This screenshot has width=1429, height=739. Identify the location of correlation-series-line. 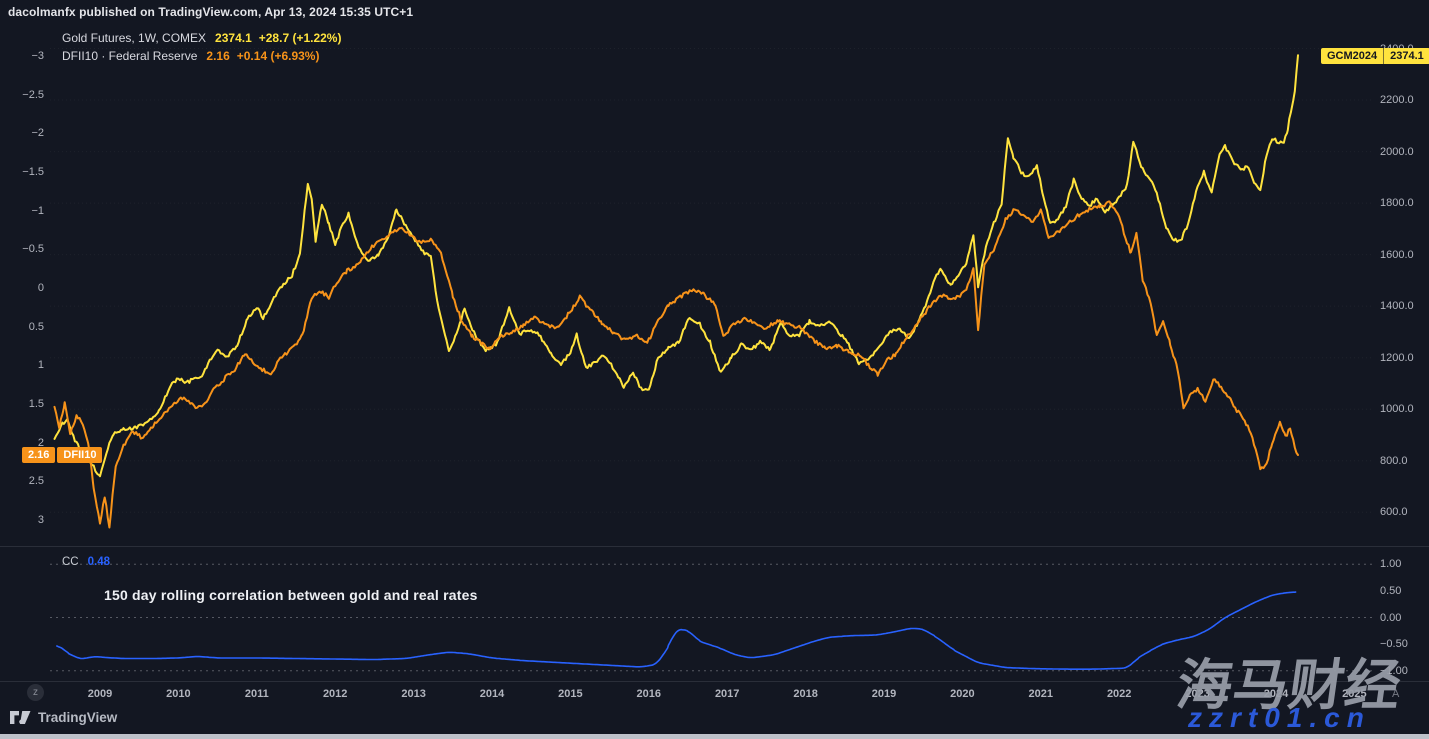
(676, 630).